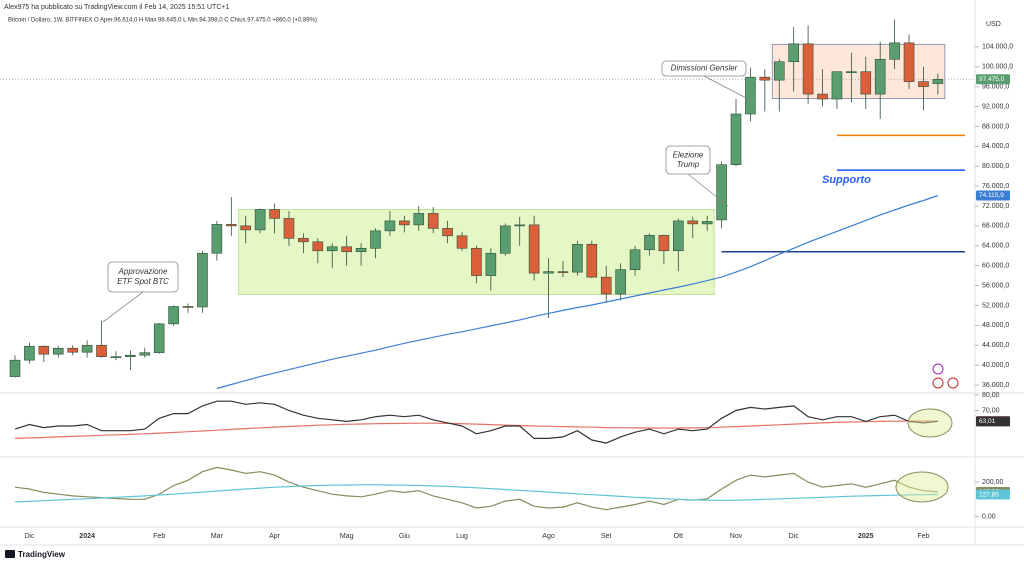 This screenshot has height=564, width=1024. I want to click on support-label: Supporto, so click(846, 180).